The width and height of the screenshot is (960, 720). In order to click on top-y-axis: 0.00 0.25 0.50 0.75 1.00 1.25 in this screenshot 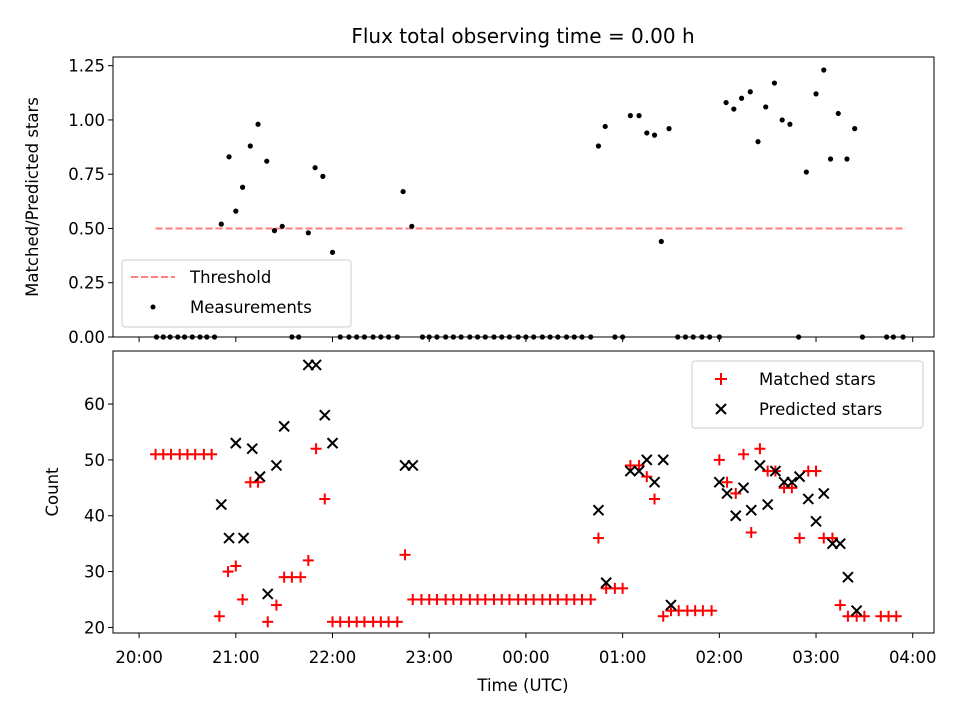, I will do `click(90, 202)`.